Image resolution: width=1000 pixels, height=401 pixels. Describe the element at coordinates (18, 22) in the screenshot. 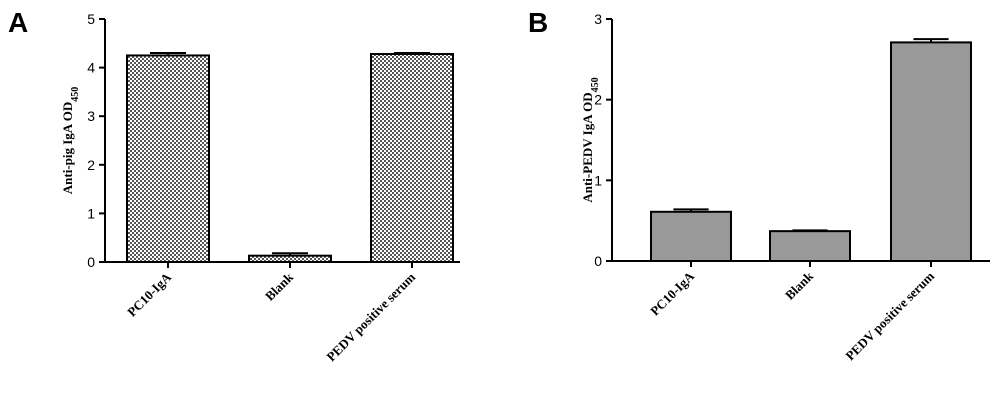

I see `panel-label: A` at that location.